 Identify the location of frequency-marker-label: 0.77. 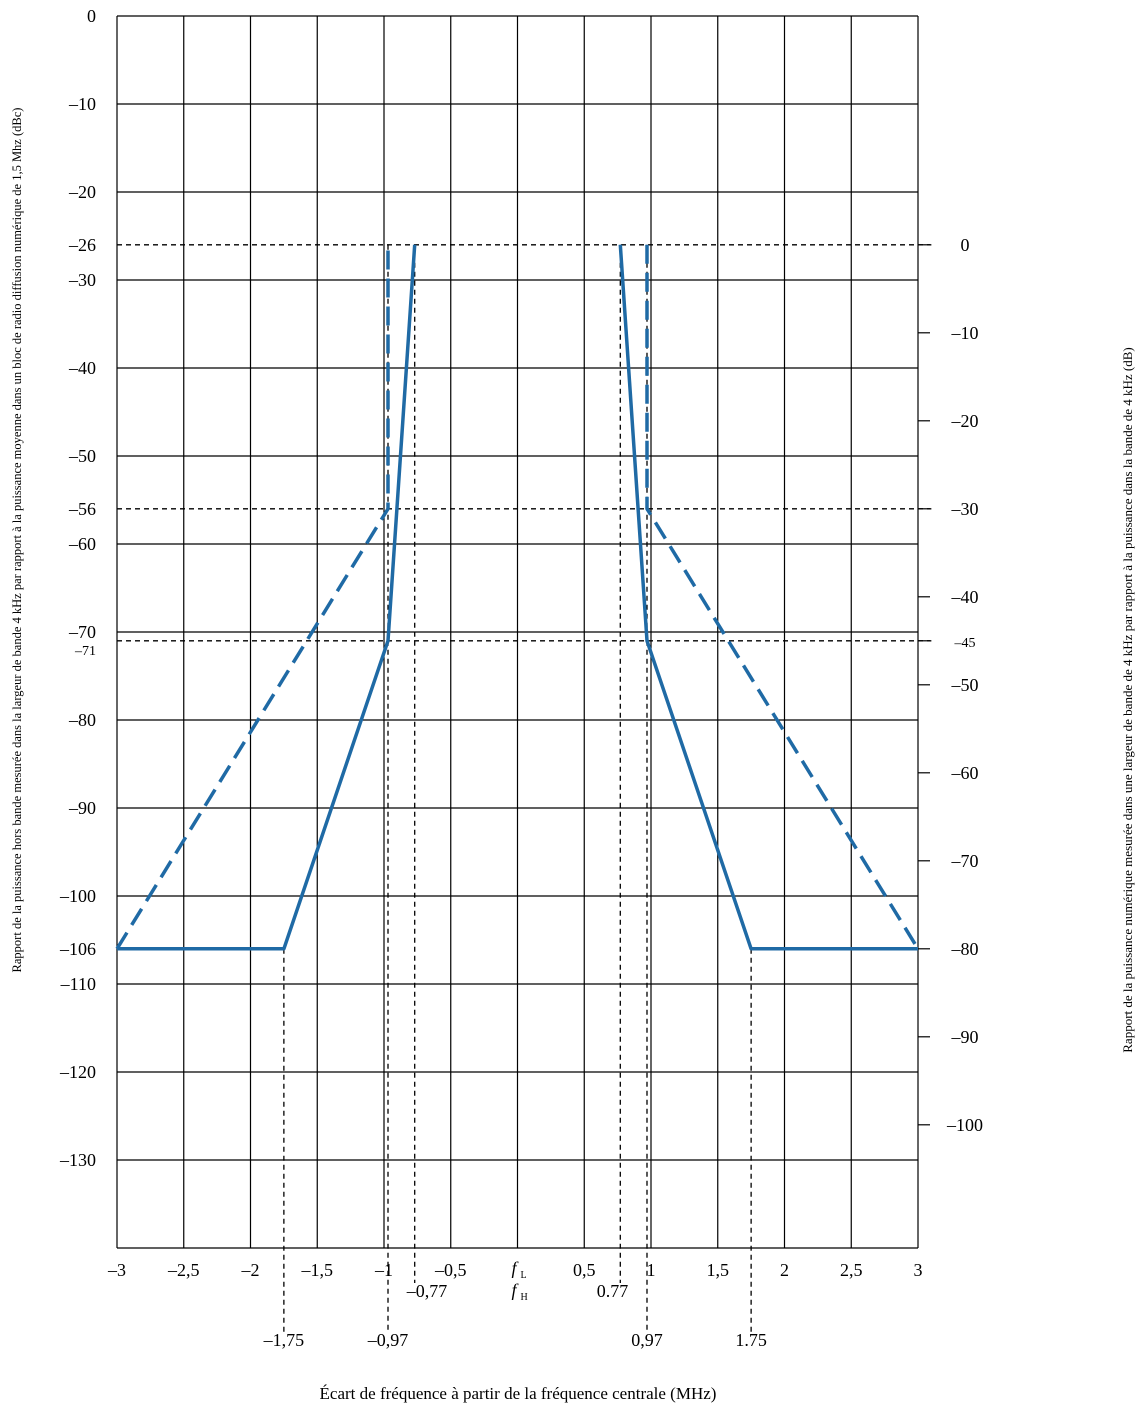
(613, 1291).